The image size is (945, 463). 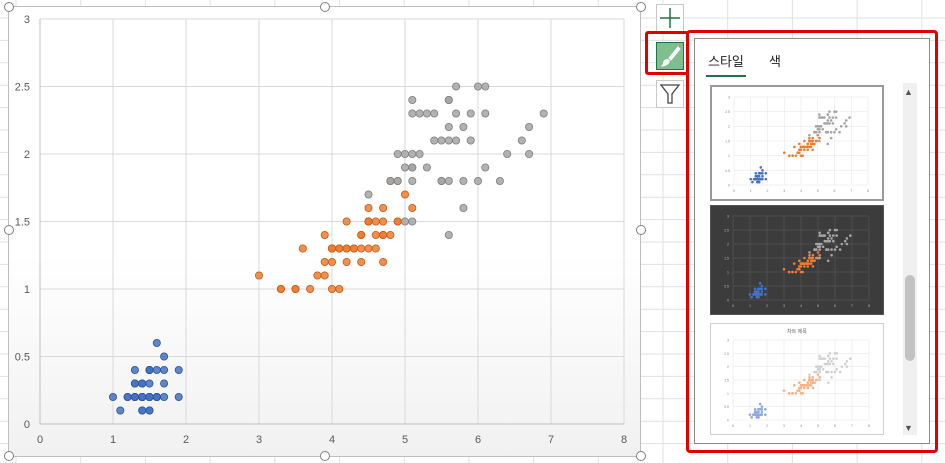 What do you see at coordinates (325, 7) in the screenshot?
I see `resize-handle-top` at bounding box center [325, 7].